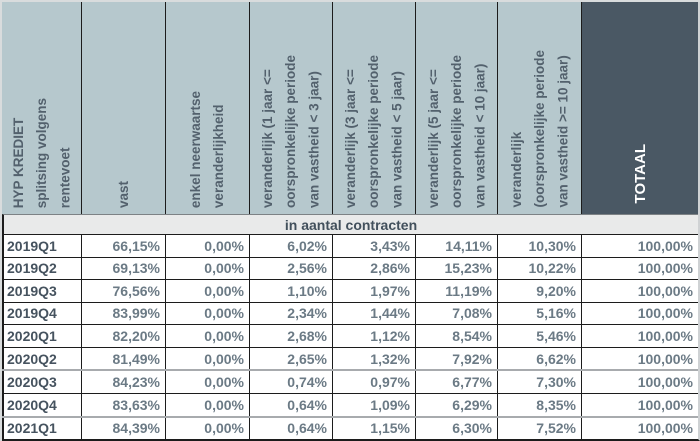 This screenshot has height=441, width=700. I want to click on cell-value: 84,23%, so click(124, 382).